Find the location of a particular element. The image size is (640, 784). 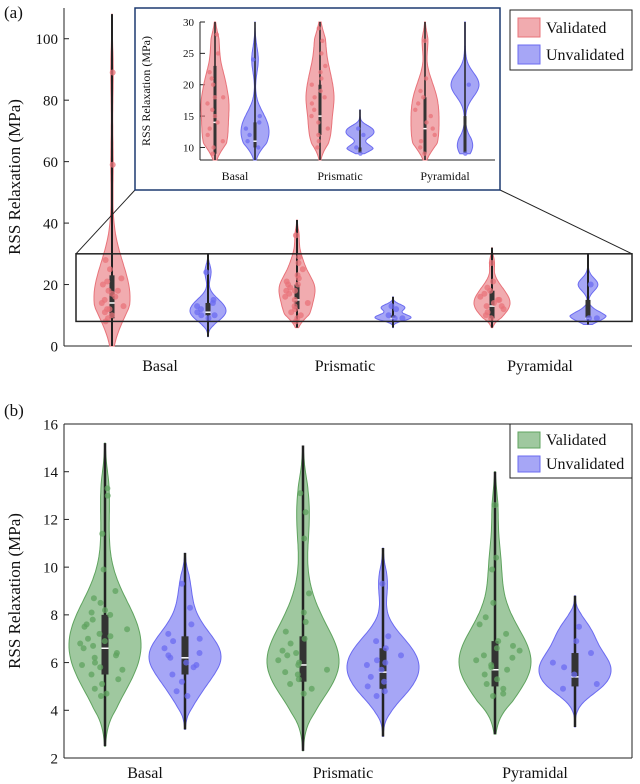

iqr-box-unvalidated-pyramidal is located at coordinates (465, 135).